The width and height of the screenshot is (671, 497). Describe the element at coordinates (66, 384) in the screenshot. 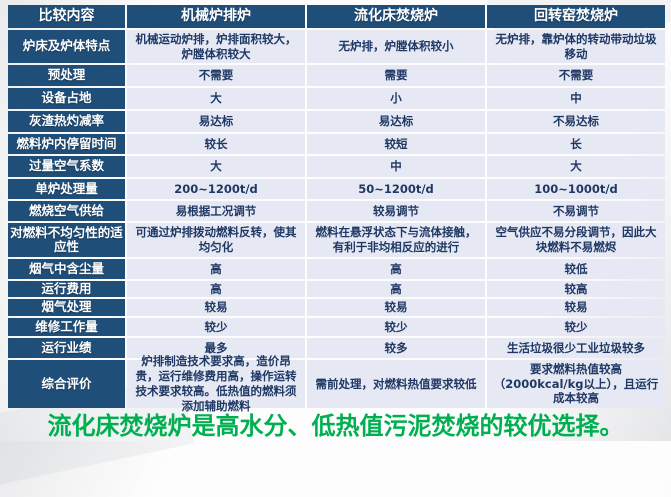

I see `row-label: 综合评价` at that location.